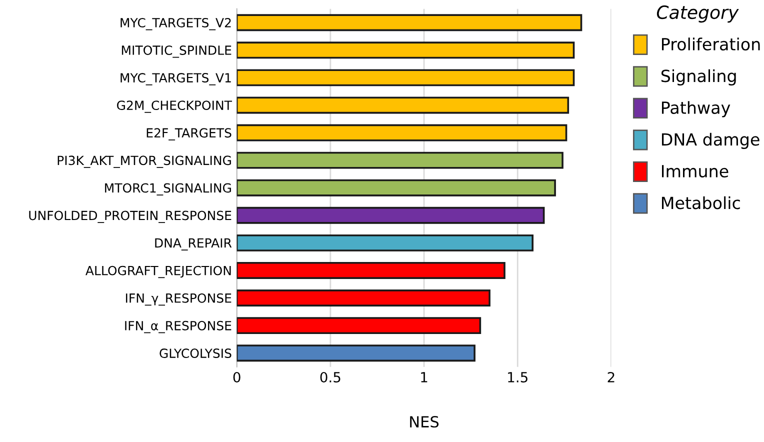  I want to click on y-tick-label: UNFOLDED_PROTEIN_RESPONSE, so click(130, 216).